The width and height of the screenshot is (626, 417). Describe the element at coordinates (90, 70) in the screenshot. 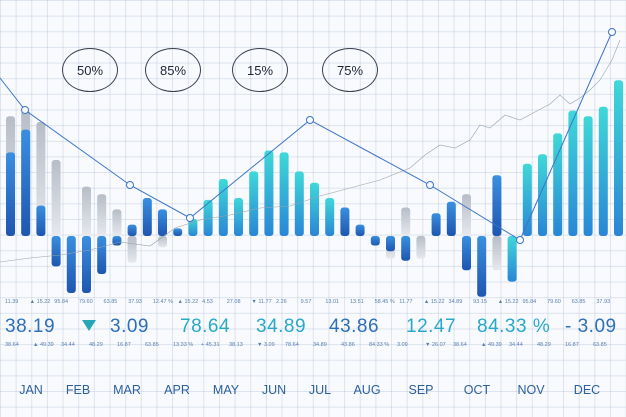

I see `percent-badge-label: 50%` at that location.